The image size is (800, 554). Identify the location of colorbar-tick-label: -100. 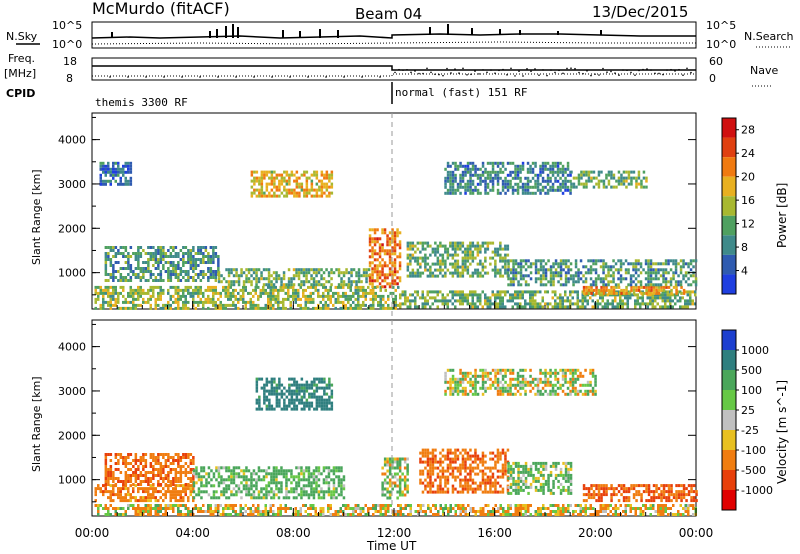
(753, 450).